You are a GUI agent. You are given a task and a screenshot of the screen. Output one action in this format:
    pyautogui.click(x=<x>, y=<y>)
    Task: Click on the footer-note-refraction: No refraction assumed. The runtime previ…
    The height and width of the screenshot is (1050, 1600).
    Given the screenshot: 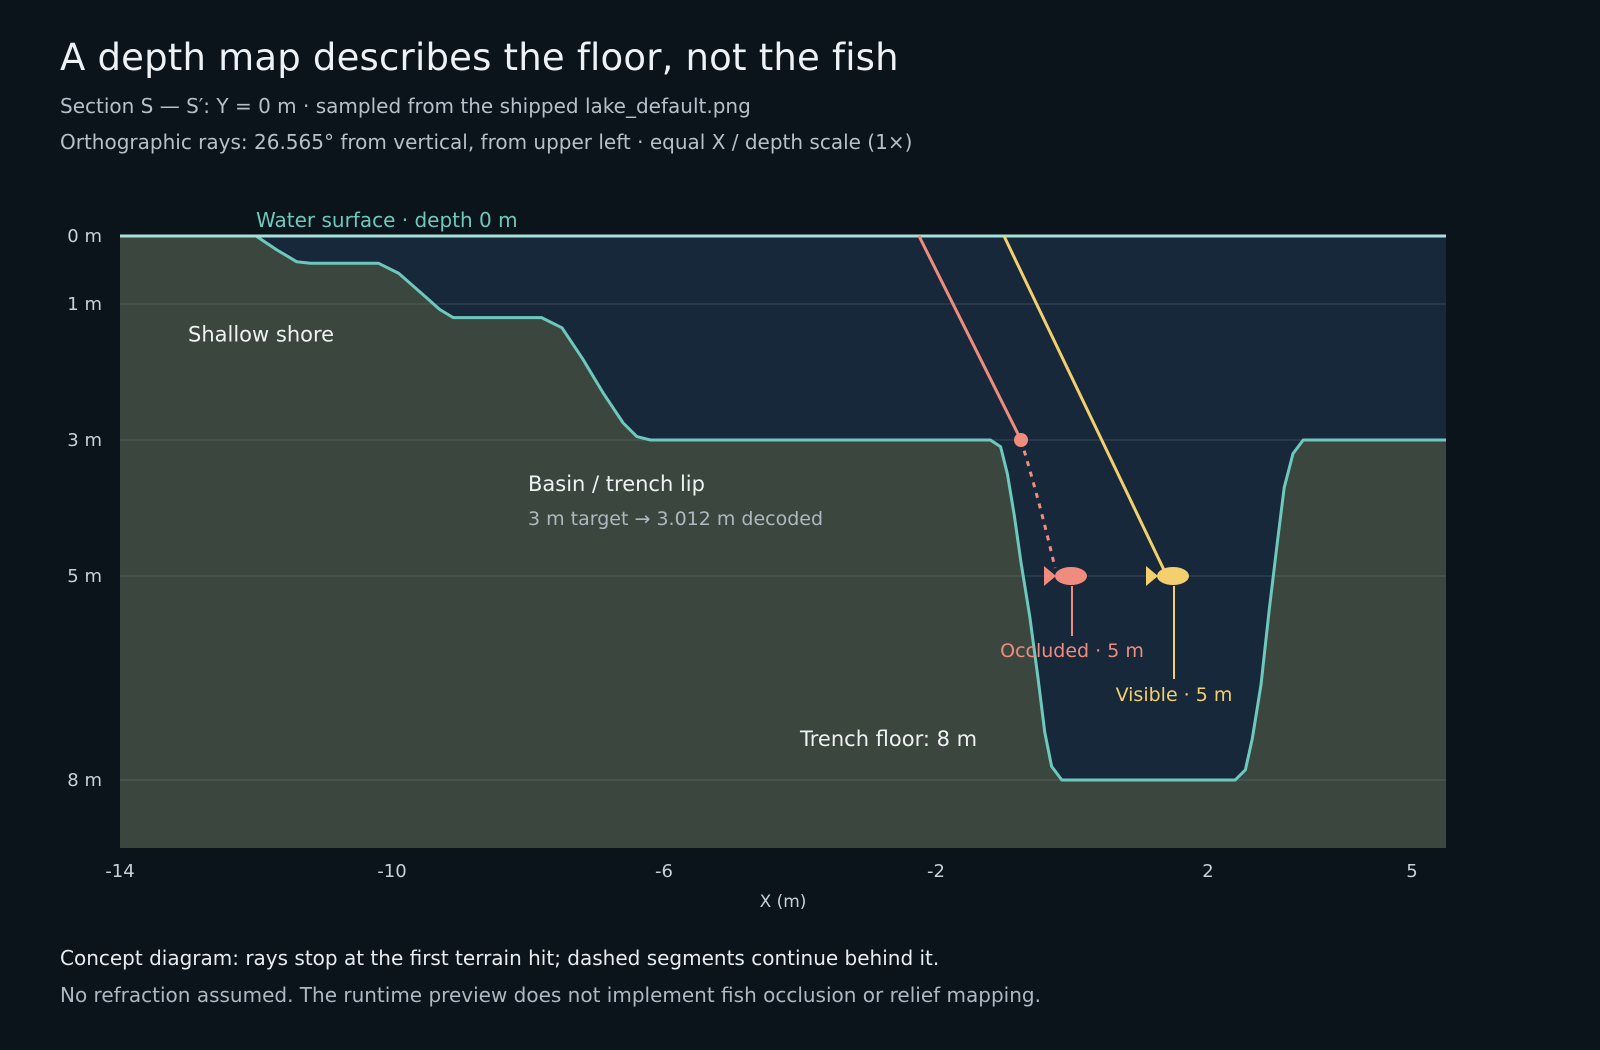 What is the action you would take?
    pyautogui.click(x=550, y=995)
    